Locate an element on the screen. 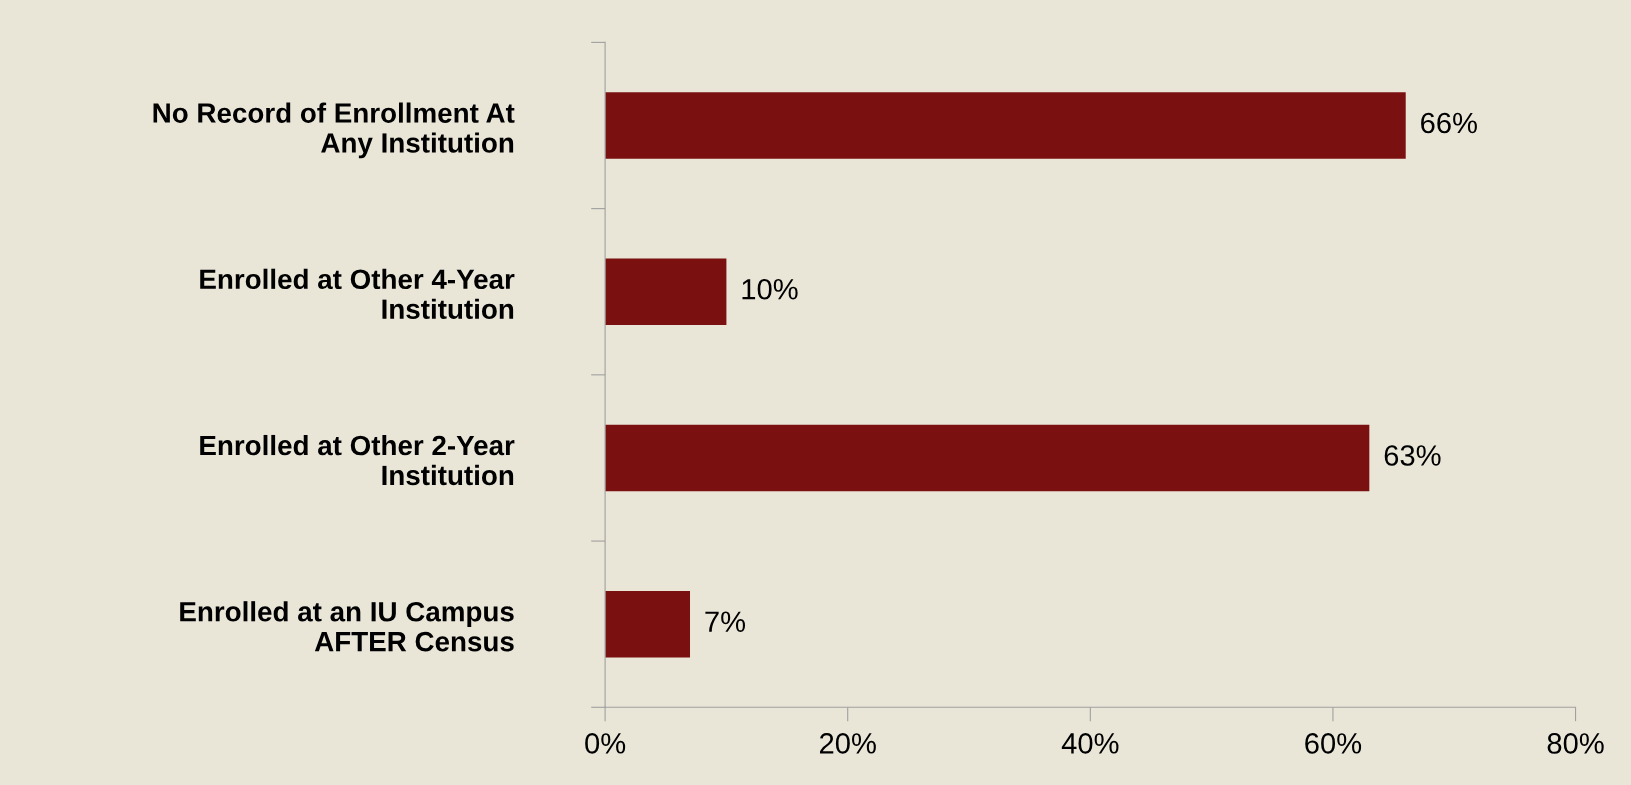  x-tick-label: 60% is located at coordinates (1333, 743).